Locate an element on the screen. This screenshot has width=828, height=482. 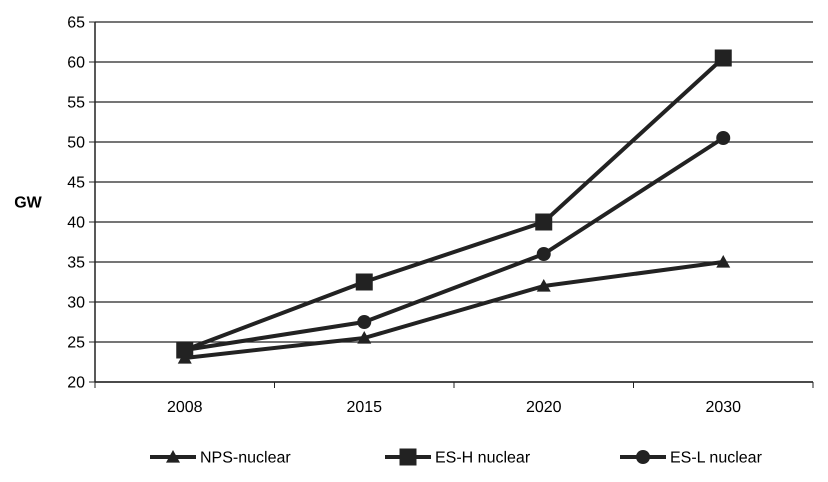
y-tick-label: 65 is located at coordinates (76, 23).